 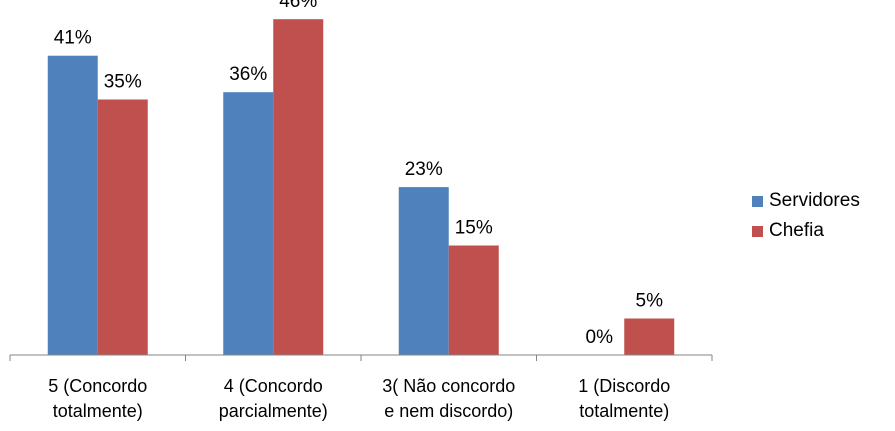 I want to click on category-label-4-line-1: 1 (Discordo, so click(x=624, y=386).